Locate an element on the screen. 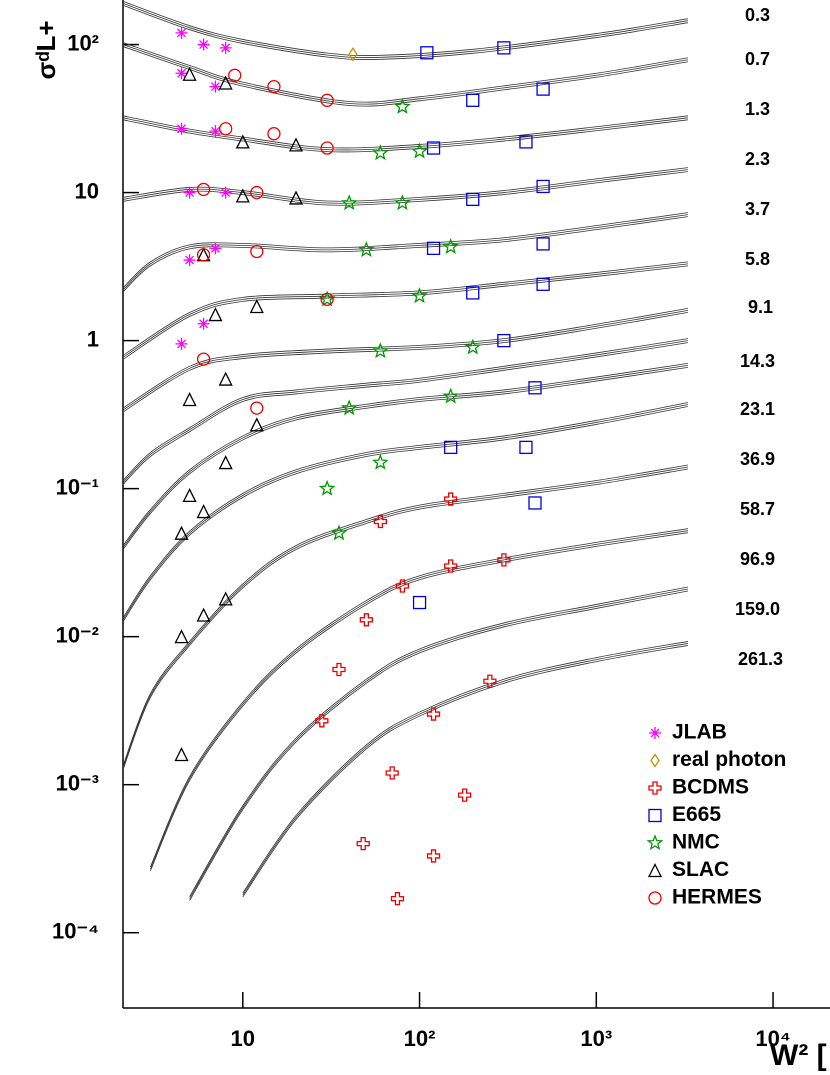 Image resolution: width=830 pixels, height=1075 pixels. legend-item: E665 is located at coordinates (684, 814).